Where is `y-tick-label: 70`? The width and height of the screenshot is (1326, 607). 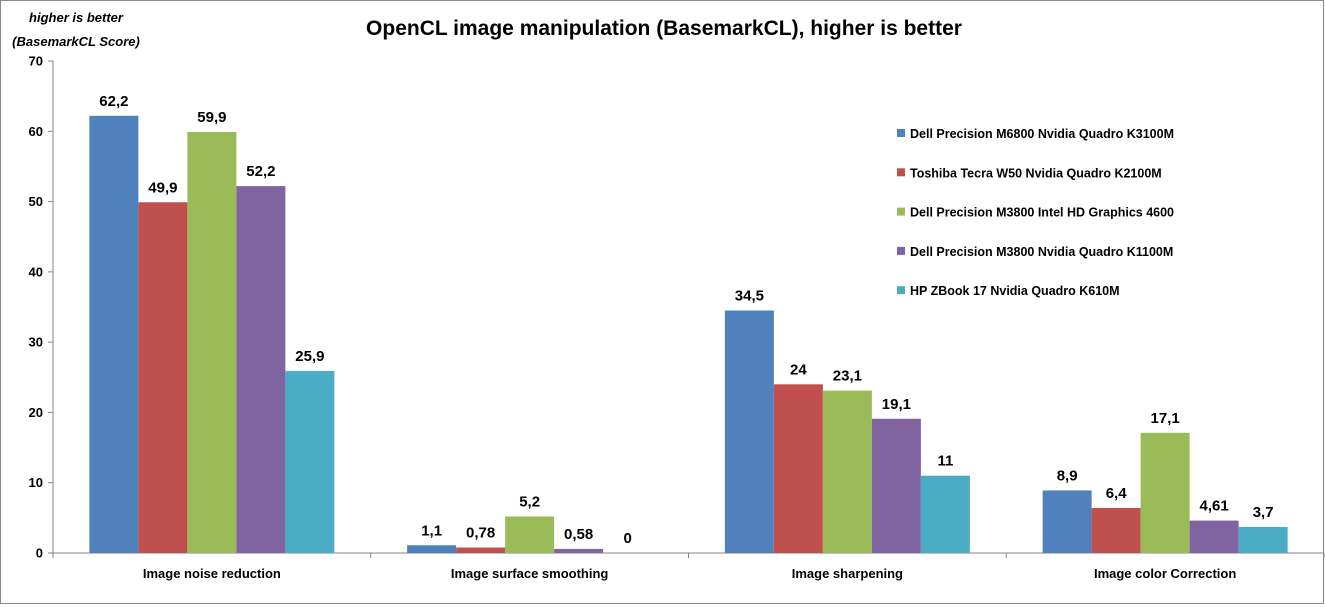 y-tick-label: 70 is located at coordinates (36, 61).